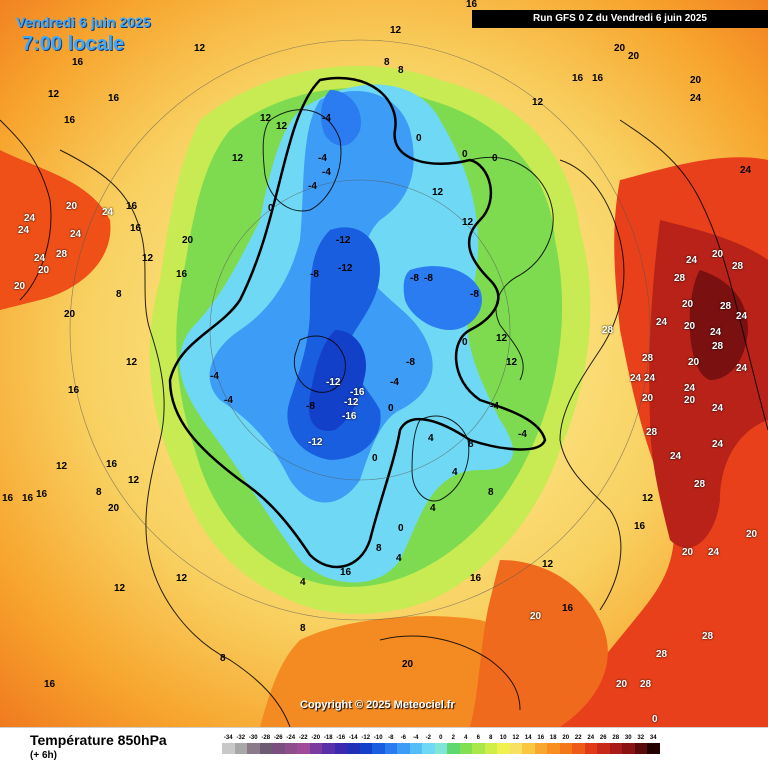 The image size is (768, 769). What do you see at coordinates (341, 738) in the screenshot?
I see `legend-tick: -16` at bounding box center [341, 738].